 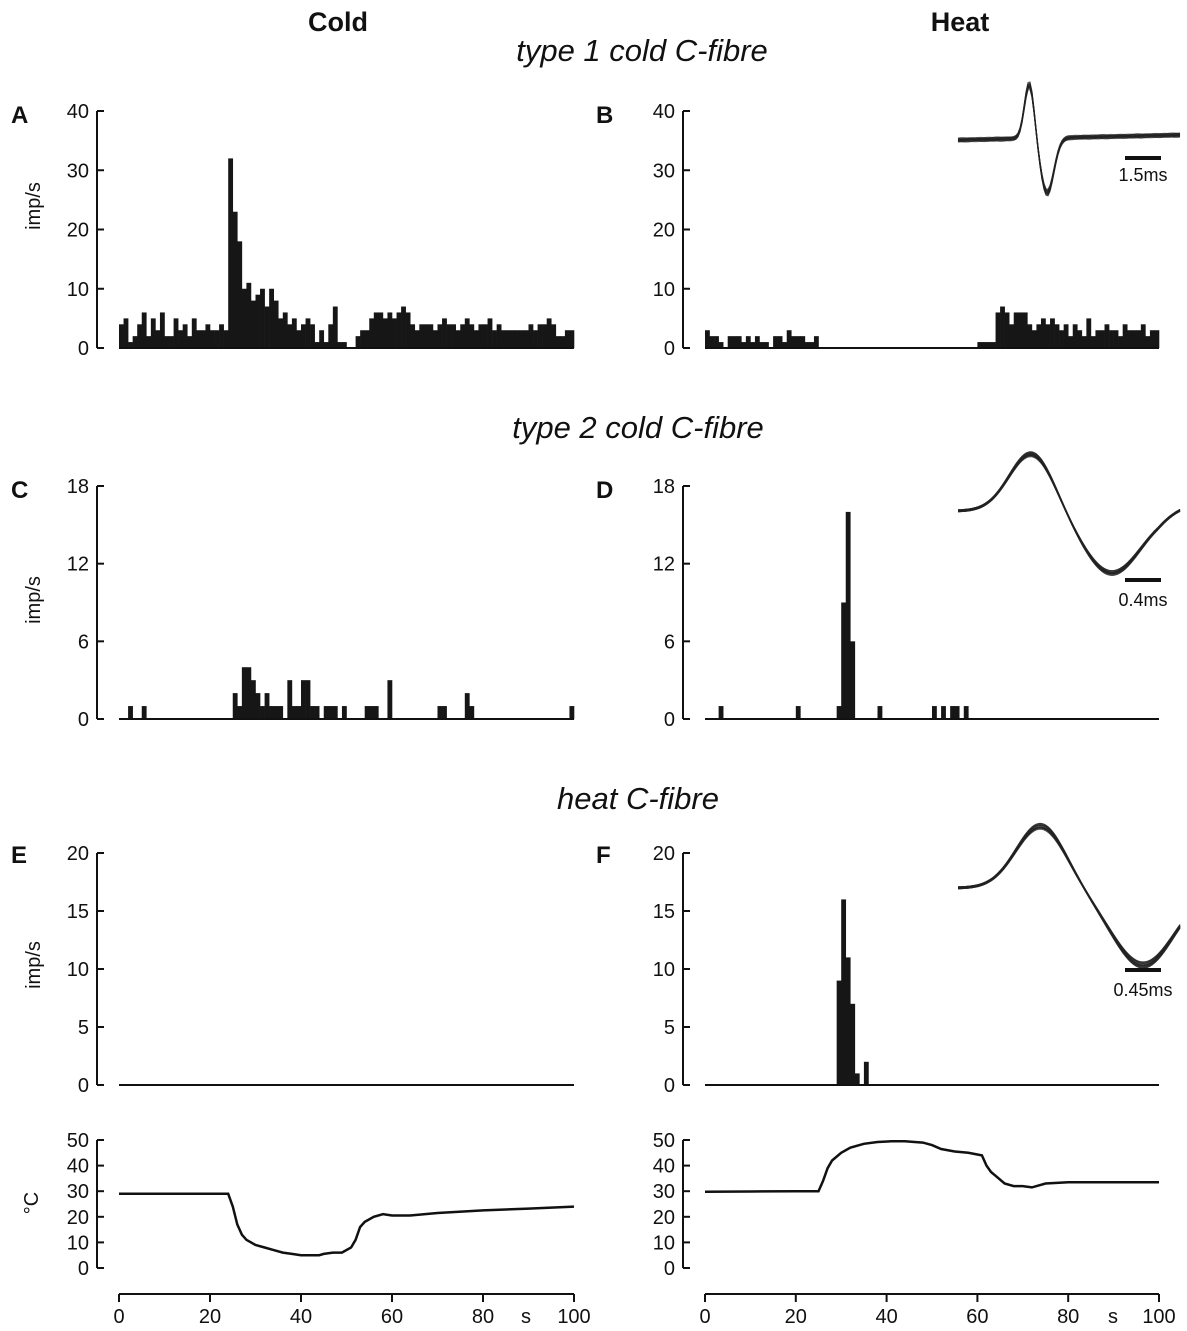 What do you see at coordinates (914, 1229) in the screenshot?
I see `temperature-panel-heat: 0 10 20 30 40 50 0 20 40 60 80 100` at bounding box center [914, 1229].